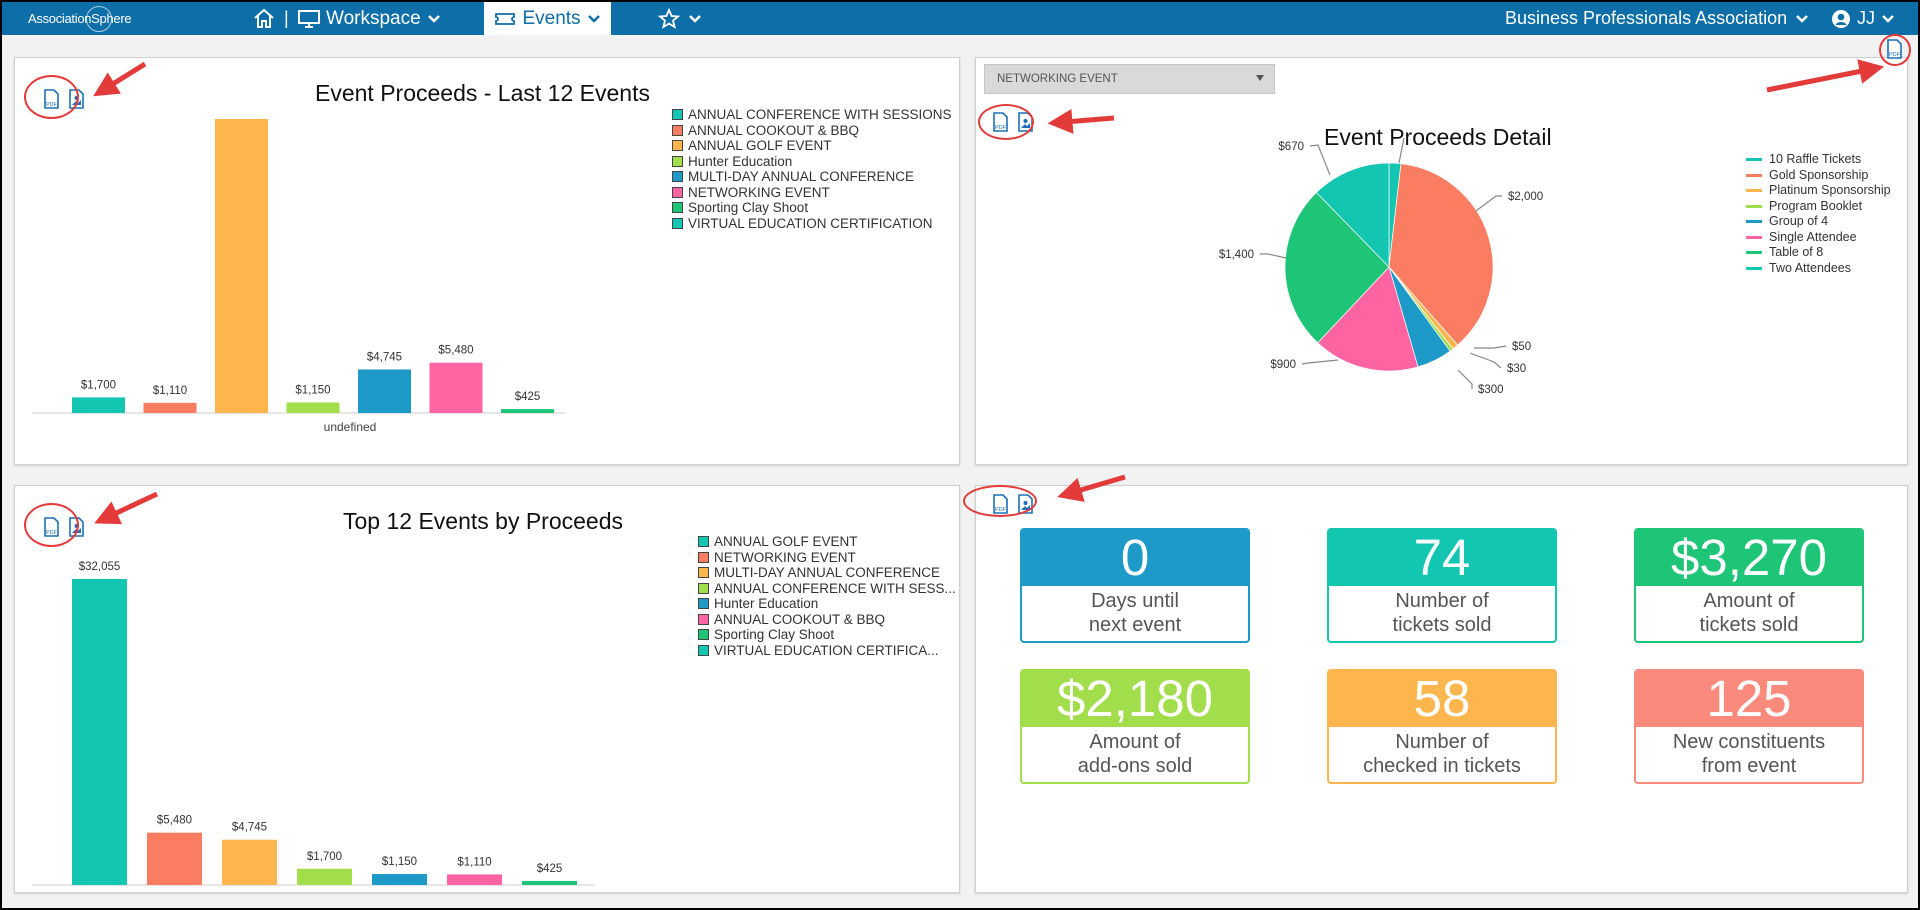 This screenshot has height=910, width=1920. I want to click on legend-label: VIRTUAL EDUCATION CERTIFICATION, so click(810, 223).